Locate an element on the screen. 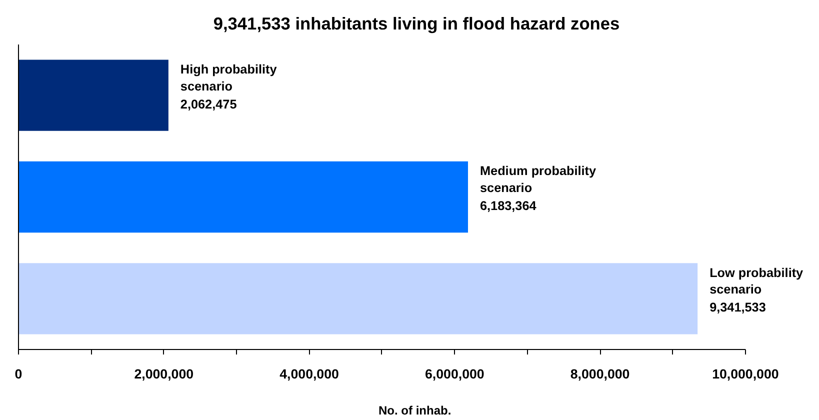 This screenshot has width=819, height=420. x-tick-label: 2,000,000 is located at coordinates (164, 374).